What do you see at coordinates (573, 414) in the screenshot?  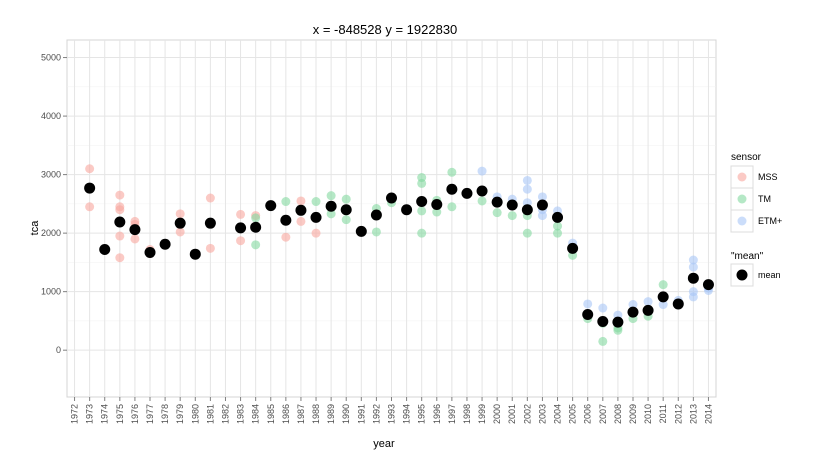 I see `x-tick-label: 2005` at bounding box center [573, 414].